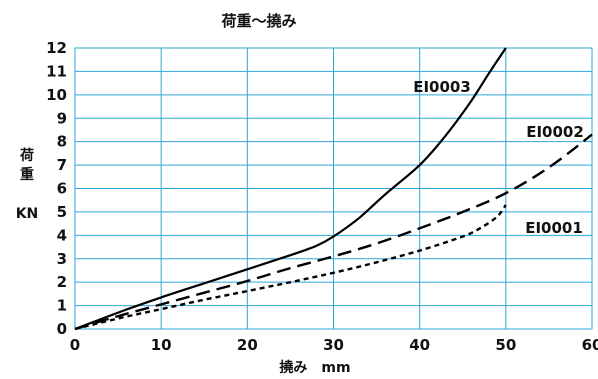  Describe the element at coordinates (62, 235) in the screenshot. I see `y-tick-label-4: 4` at that location.